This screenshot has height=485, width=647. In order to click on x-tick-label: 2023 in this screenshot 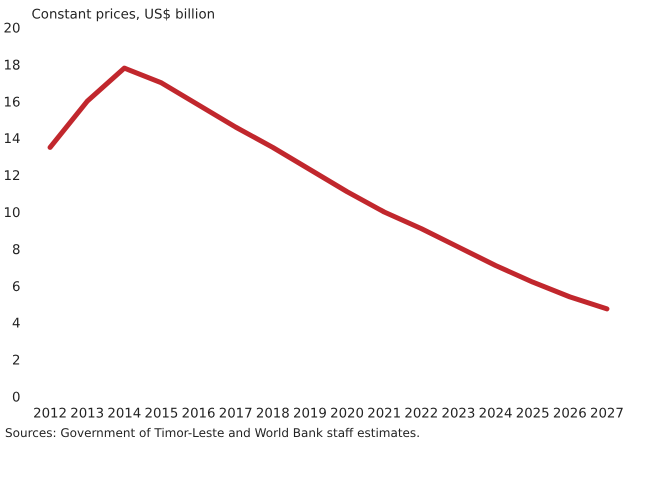, I will do `click(458, 414)`.